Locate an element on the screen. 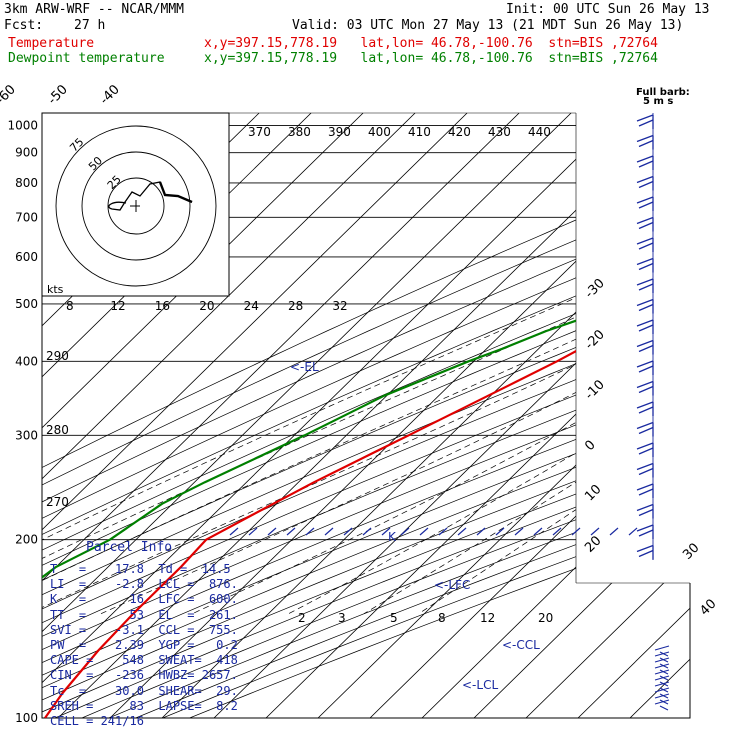  hodograph-unit-label: kts is located at coordinates (55, 289).